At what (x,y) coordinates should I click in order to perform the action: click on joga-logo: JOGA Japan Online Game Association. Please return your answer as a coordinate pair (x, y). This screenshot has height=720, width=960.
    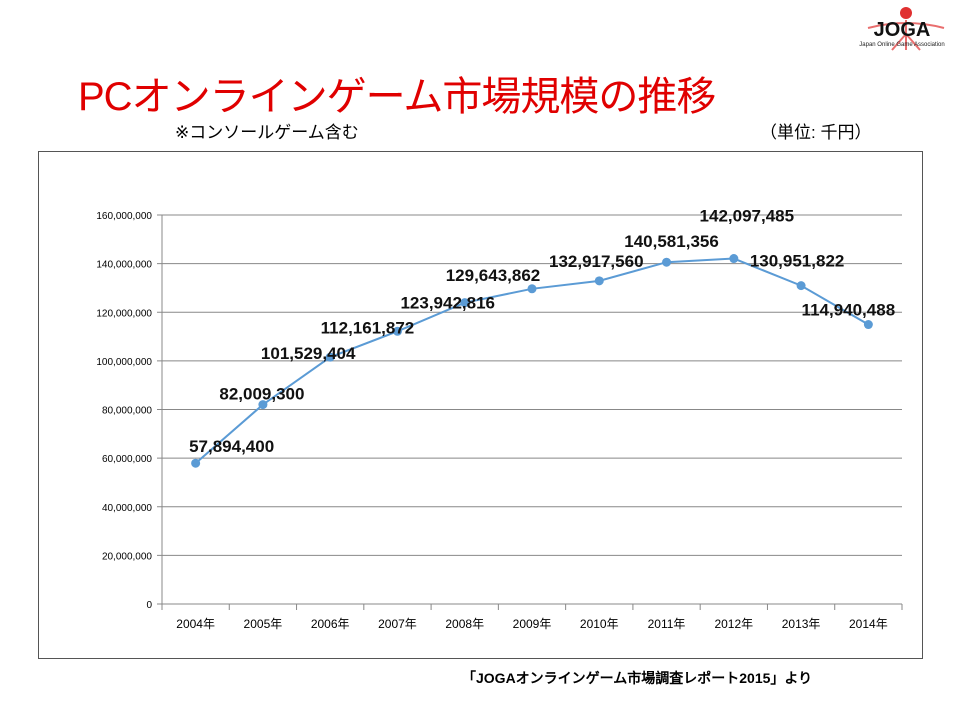
    Looking at the image, I should click on (902, 29).